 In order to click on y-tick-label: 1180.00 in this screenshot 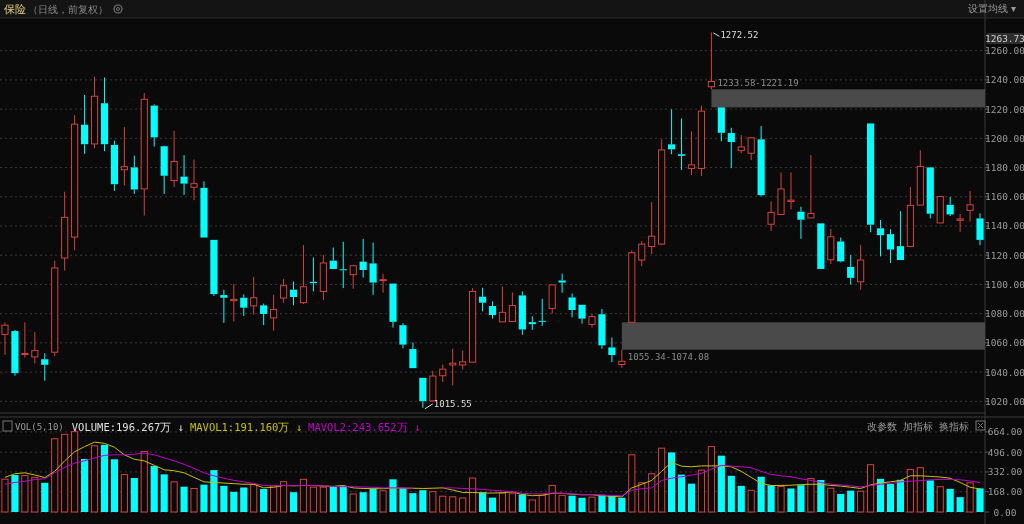, I will do `click(1004, 168)`.